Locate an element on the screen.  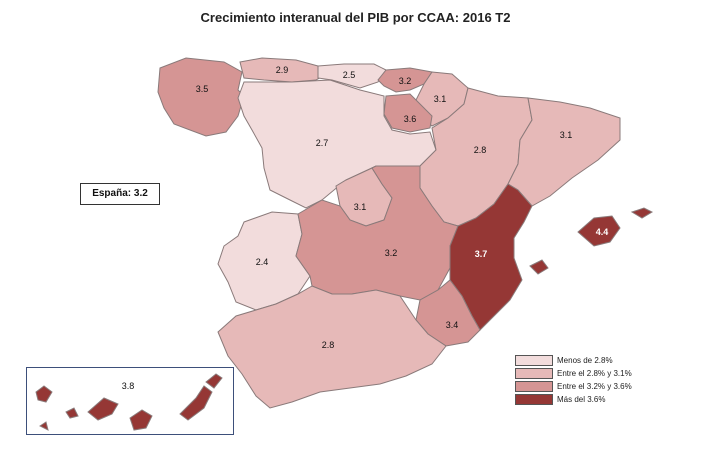
region-pais-vasco is located at coordinates (405, 80).